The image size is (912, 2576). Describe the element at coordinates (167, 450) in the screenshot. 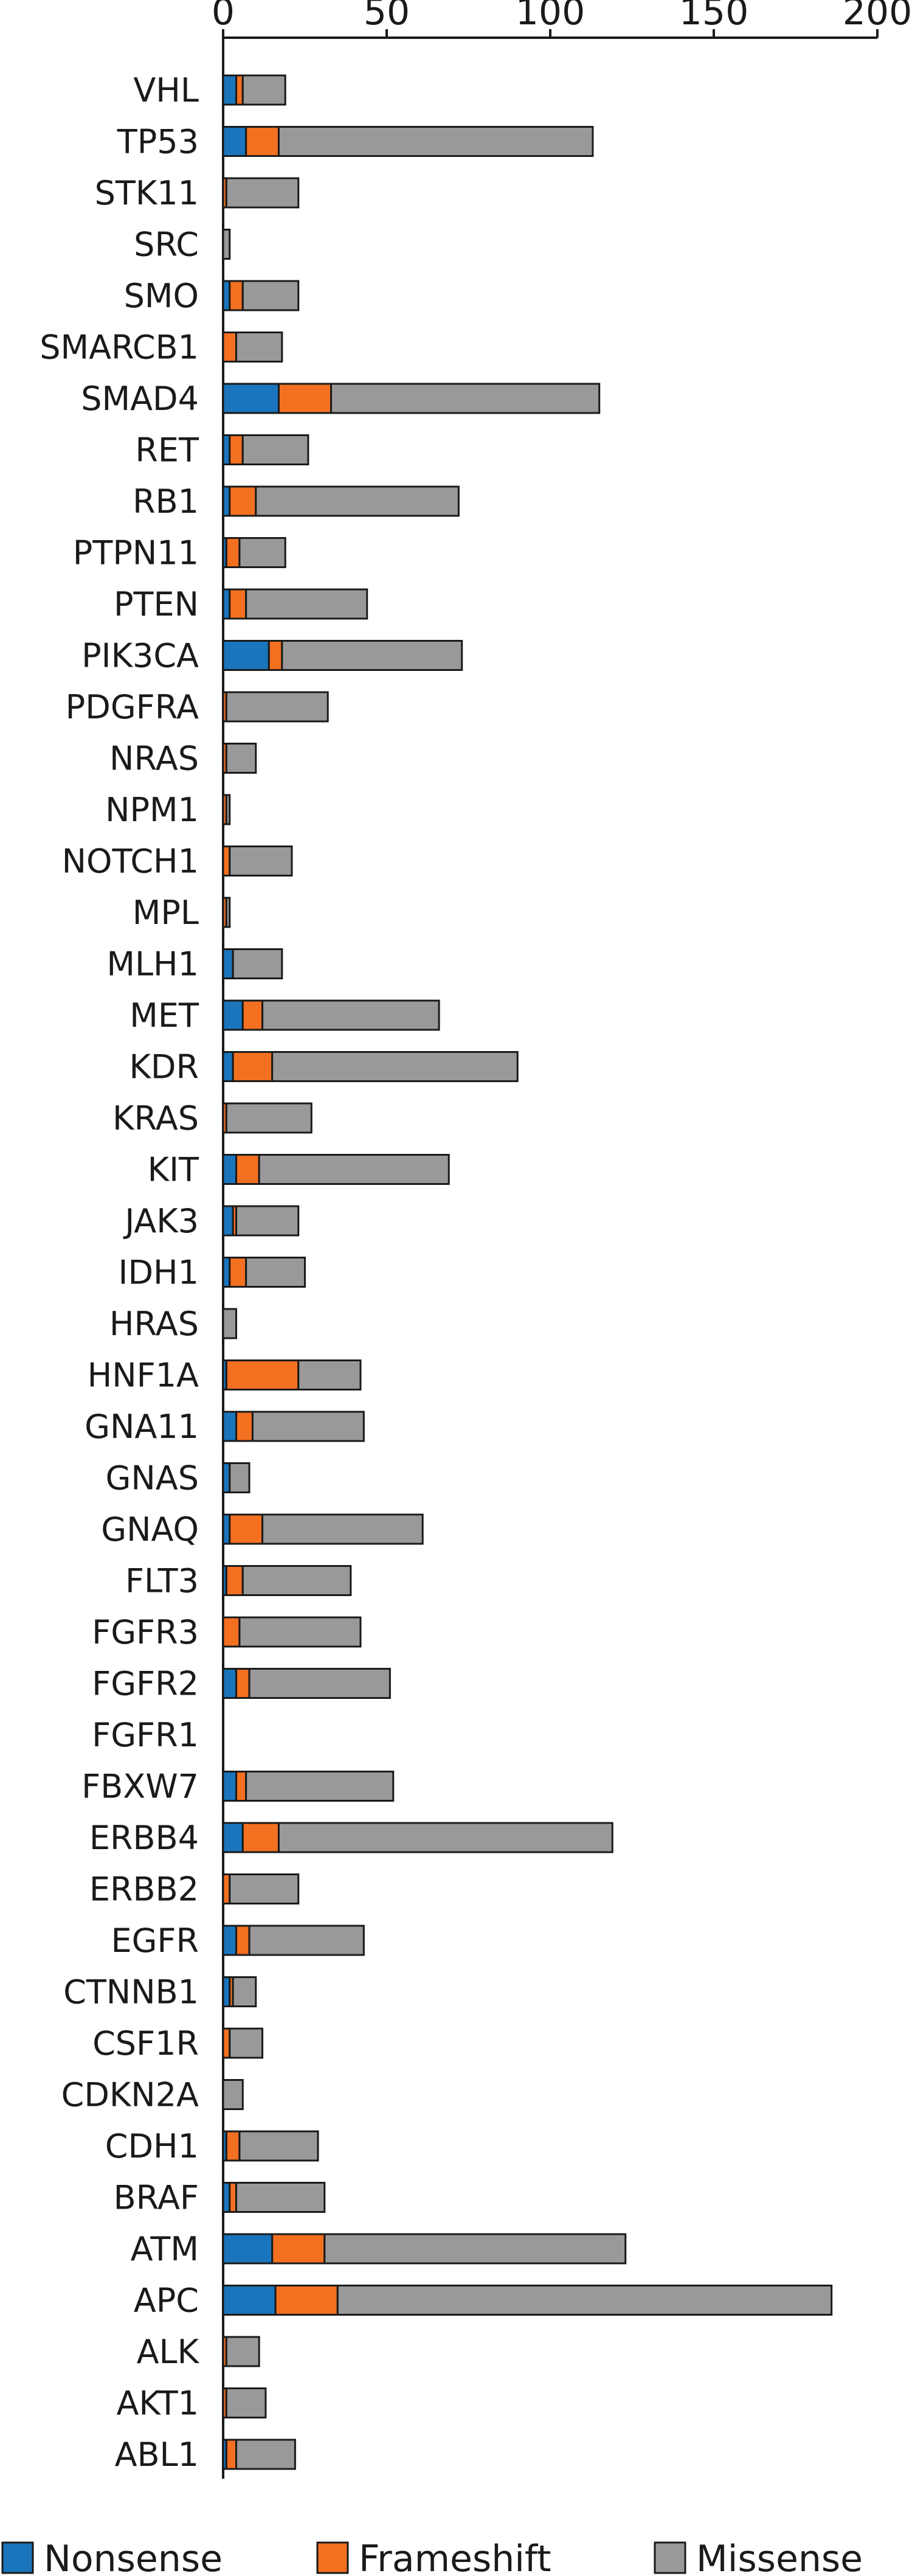

I see `category-label: RET` at that location.